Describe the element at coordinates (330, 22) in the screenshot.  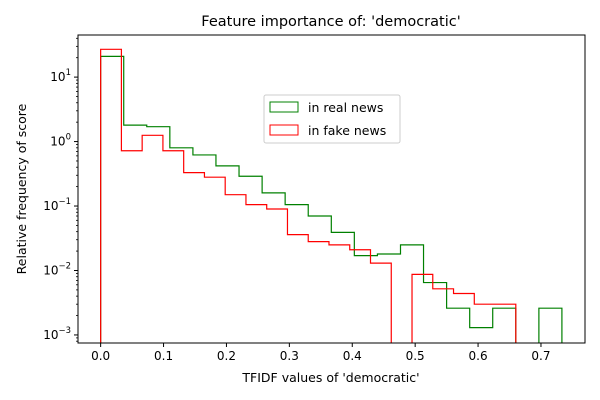
I see `chart-title: Feature importance of: 'democratic'` at that location.